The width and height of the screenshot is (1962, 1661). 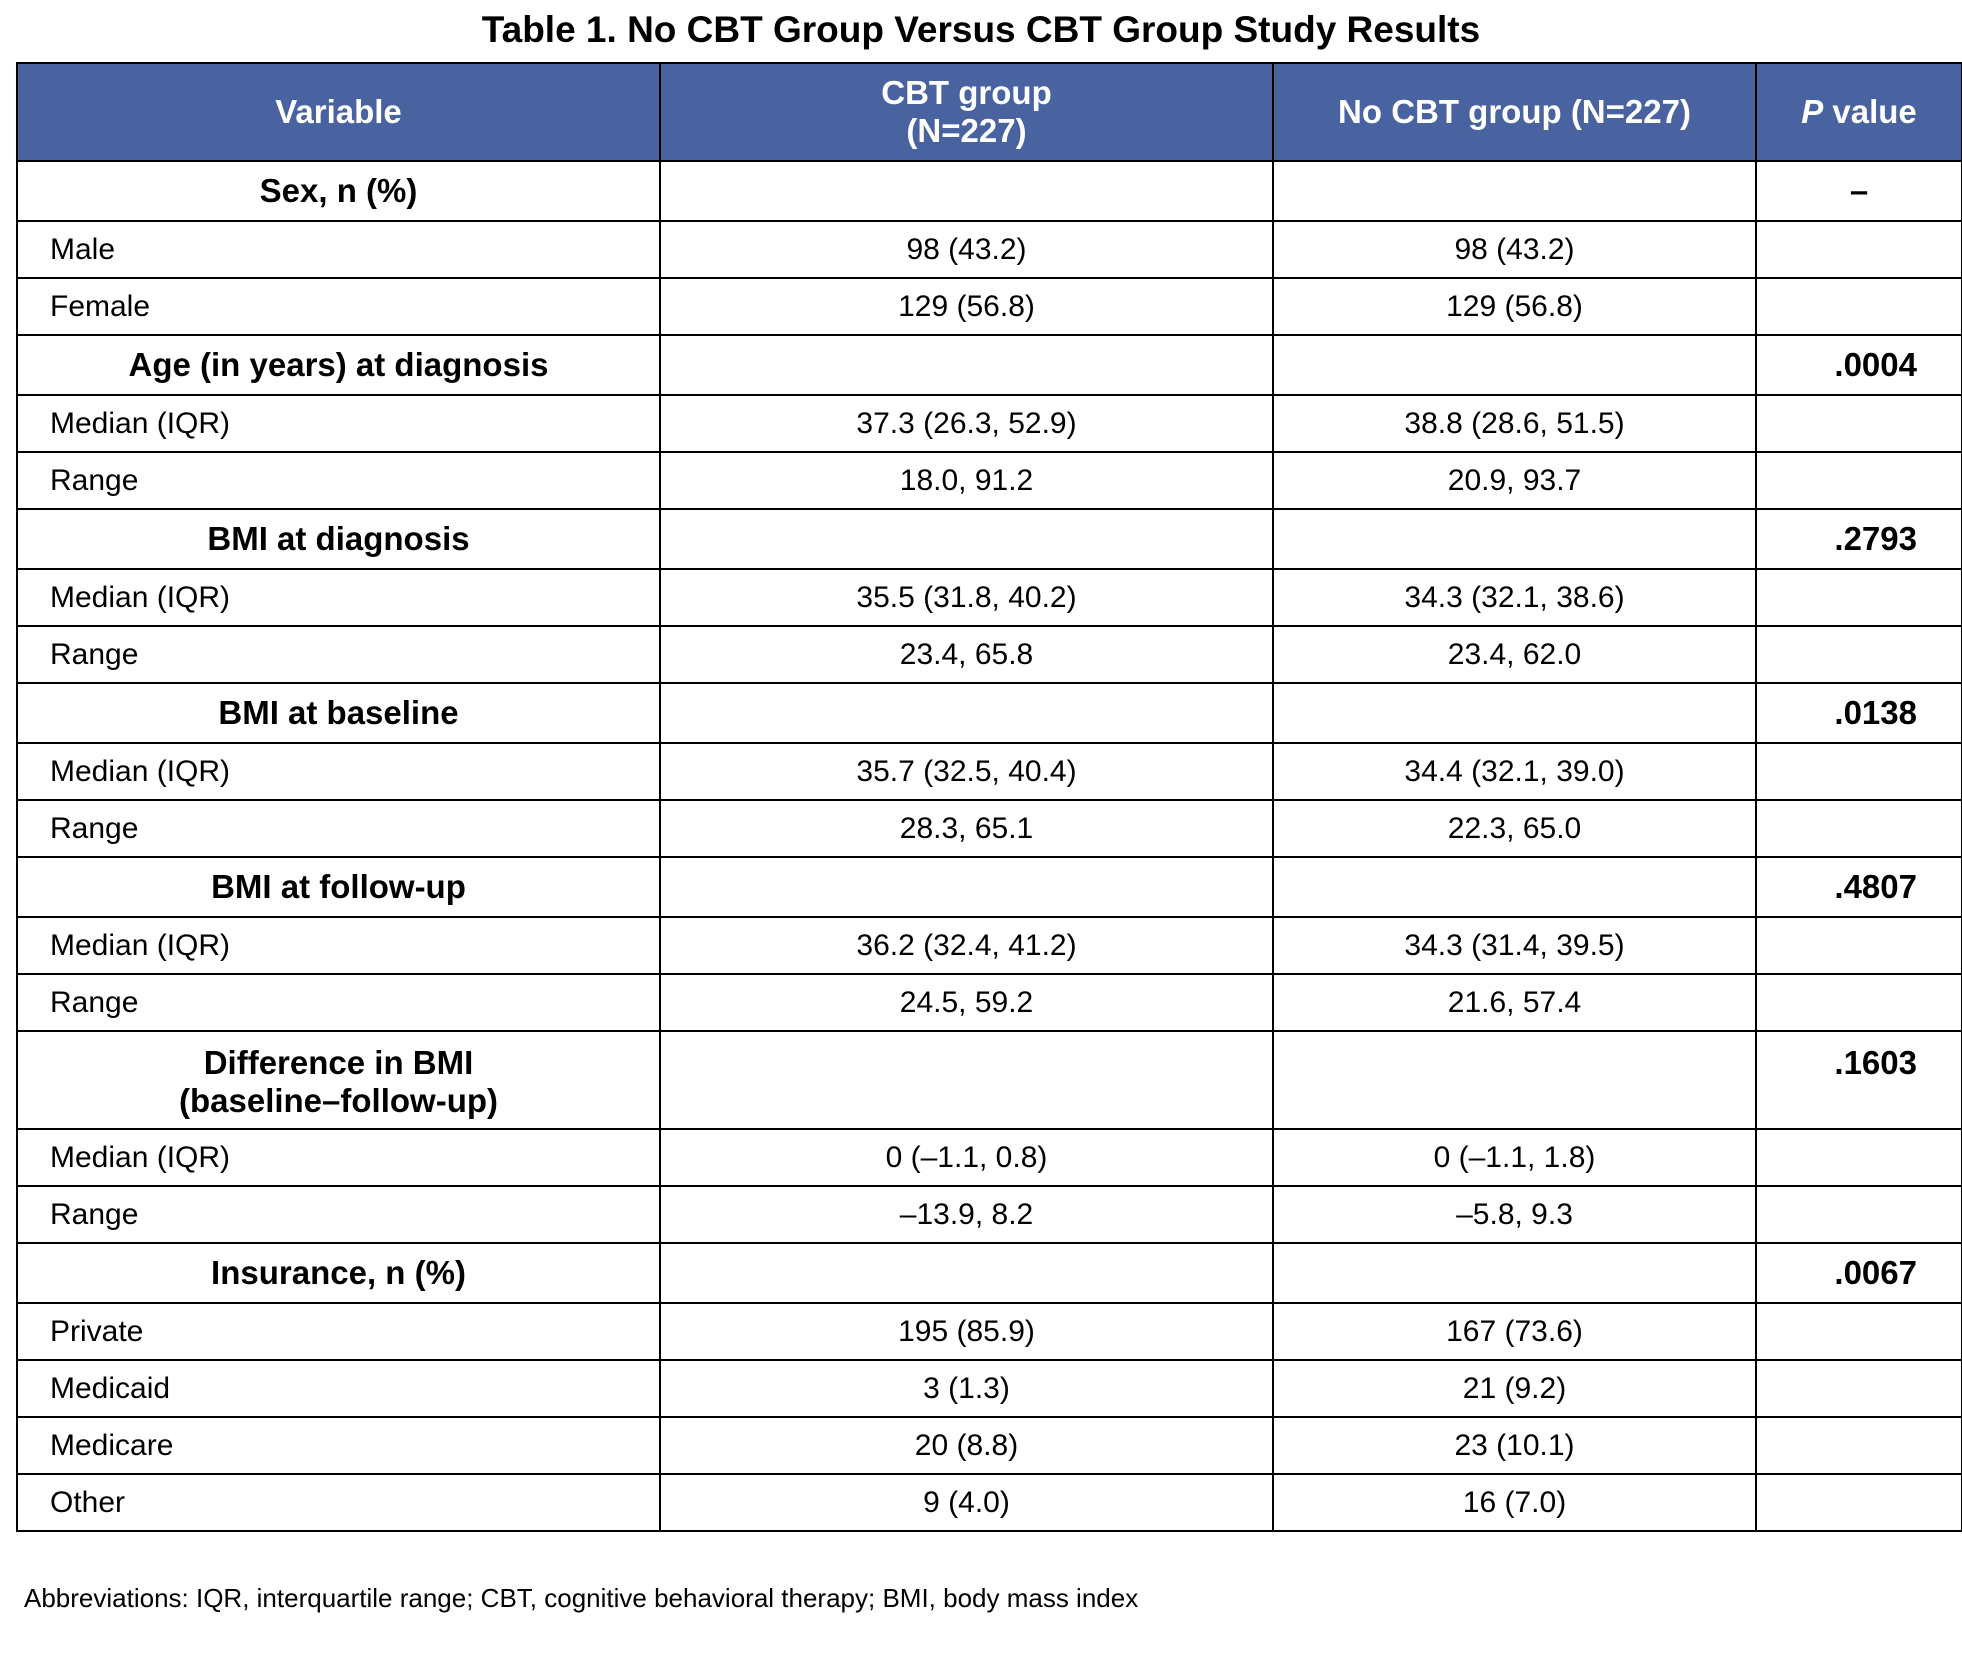 I want to click on row-label: Other, so click(x=338, y=1502).